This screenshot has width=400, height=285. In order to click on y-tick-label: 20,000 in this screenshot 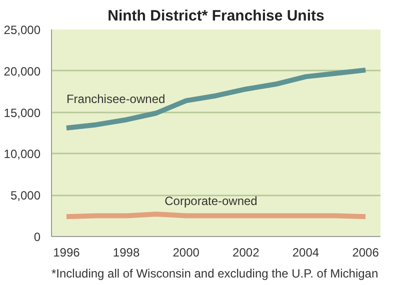, I will do `click(22, 71)`.